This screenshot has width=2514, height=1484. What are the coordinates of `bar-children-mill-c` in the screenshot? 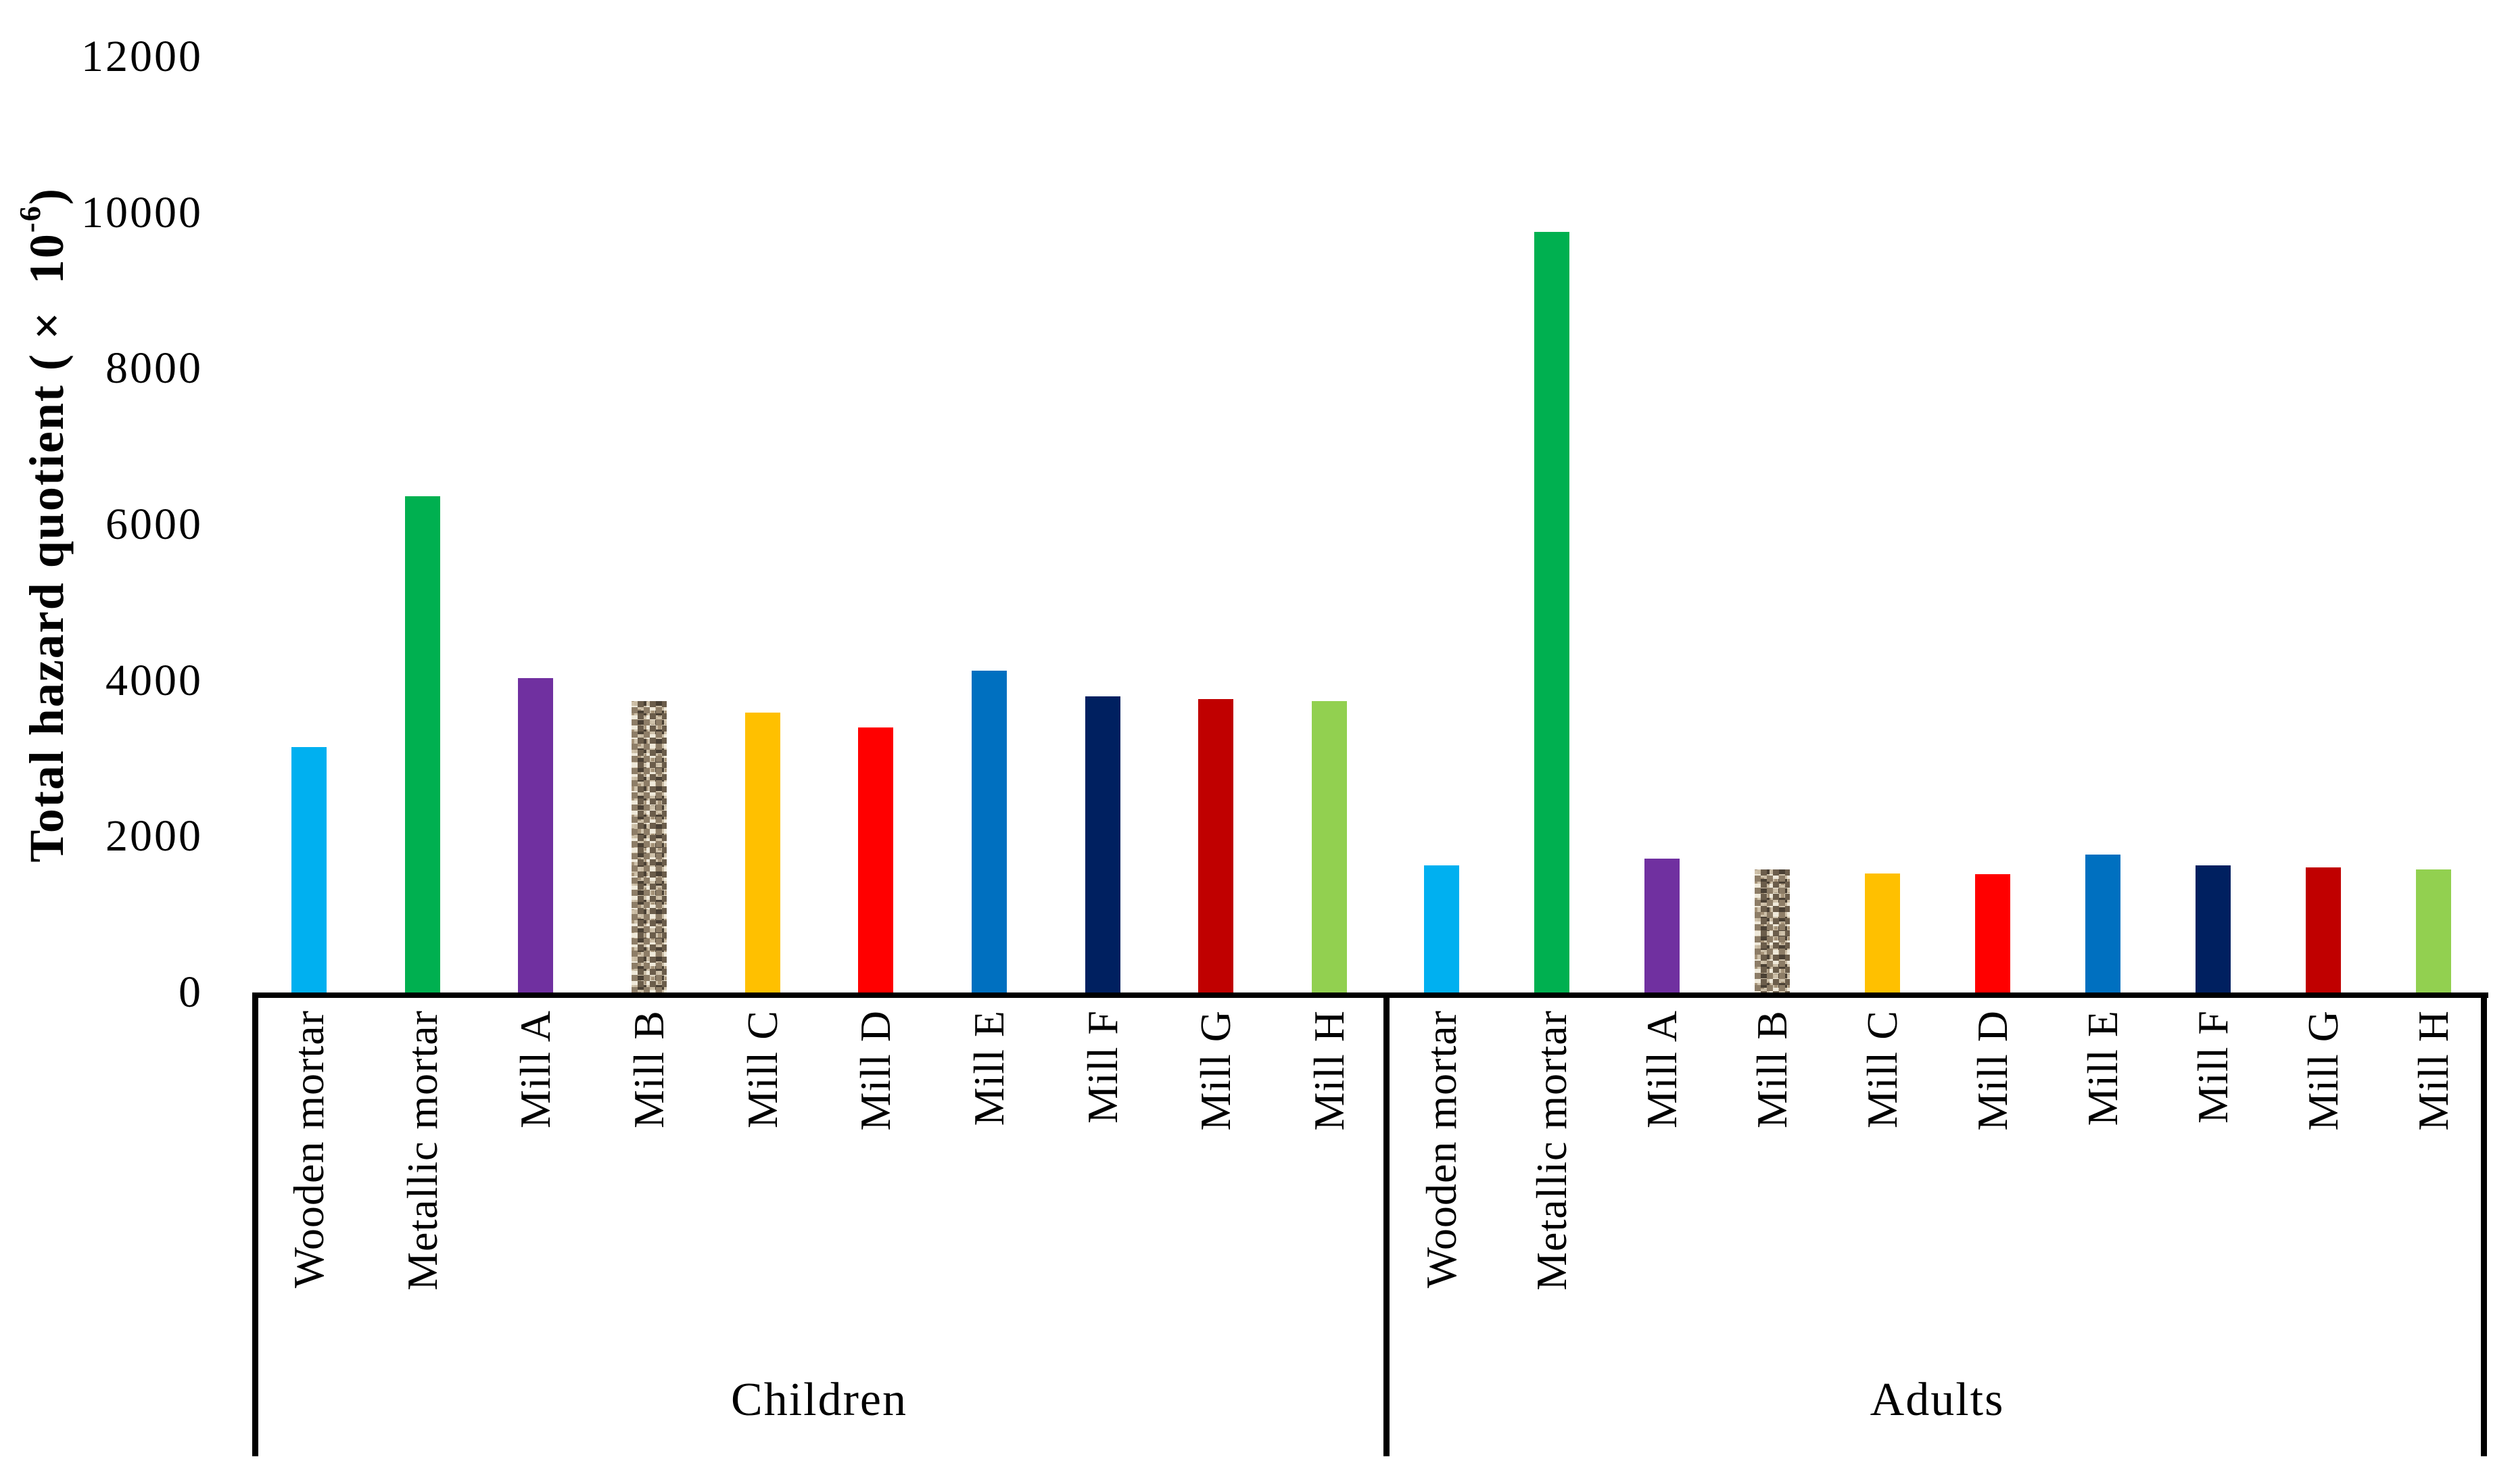 It's located at (762, 853).